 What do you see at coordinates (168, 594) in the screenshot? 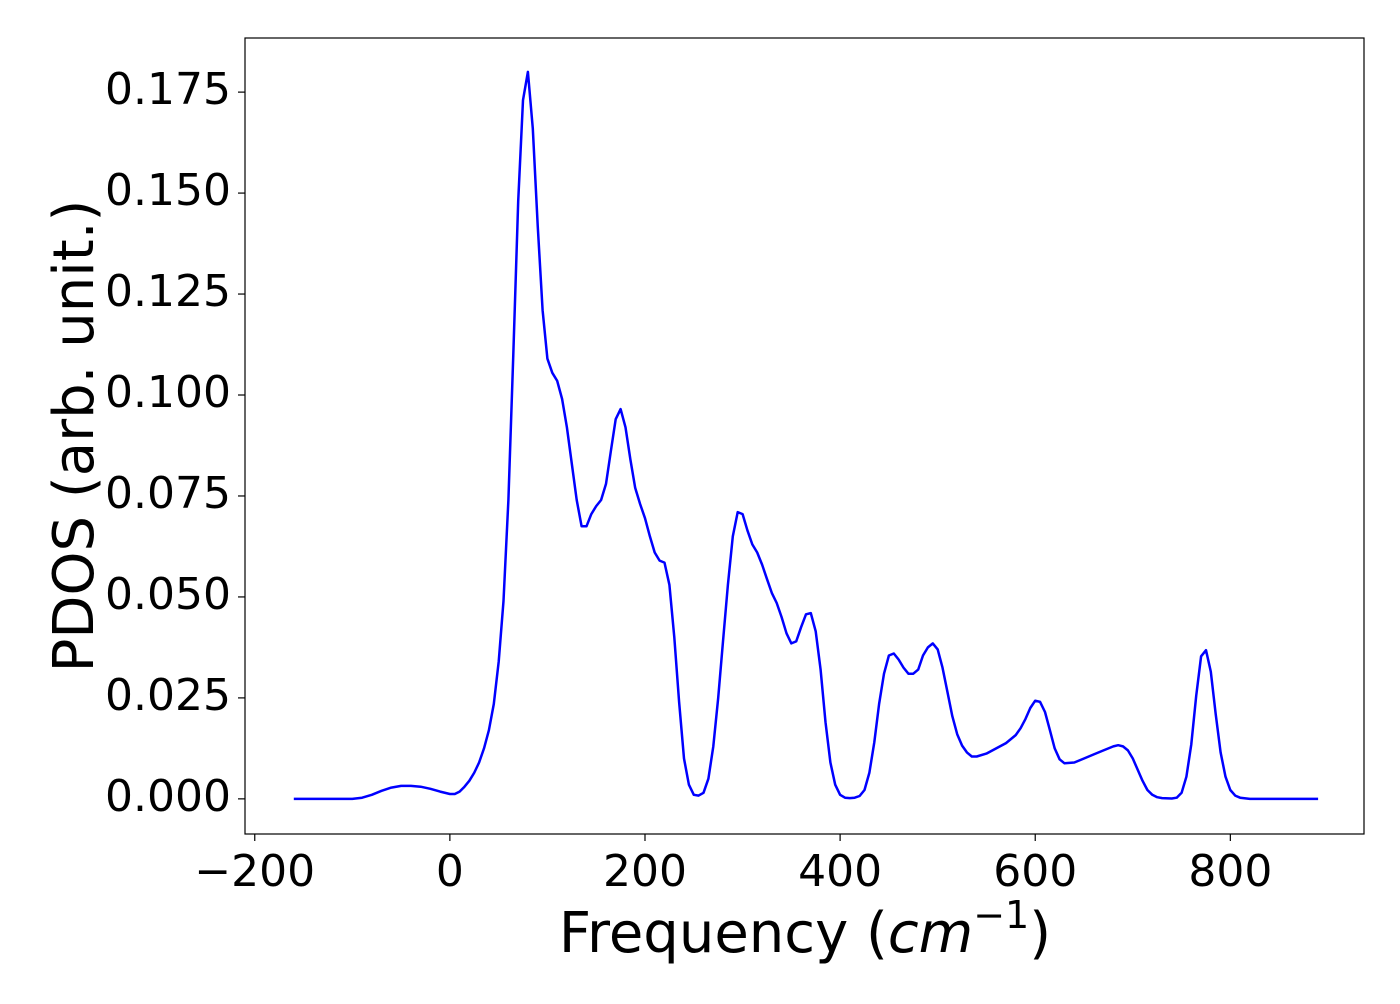
I see `y-tick-label: 0.050` at bounding box center [168, 594].